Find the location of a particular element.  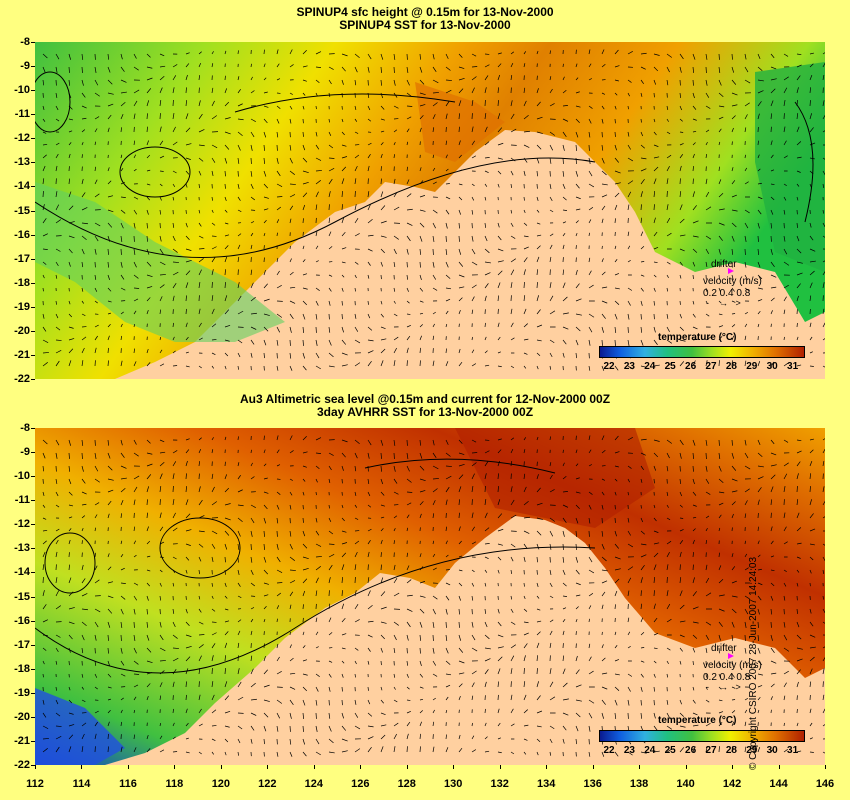

lon-label: 136 is located at coordinates (592, 784).